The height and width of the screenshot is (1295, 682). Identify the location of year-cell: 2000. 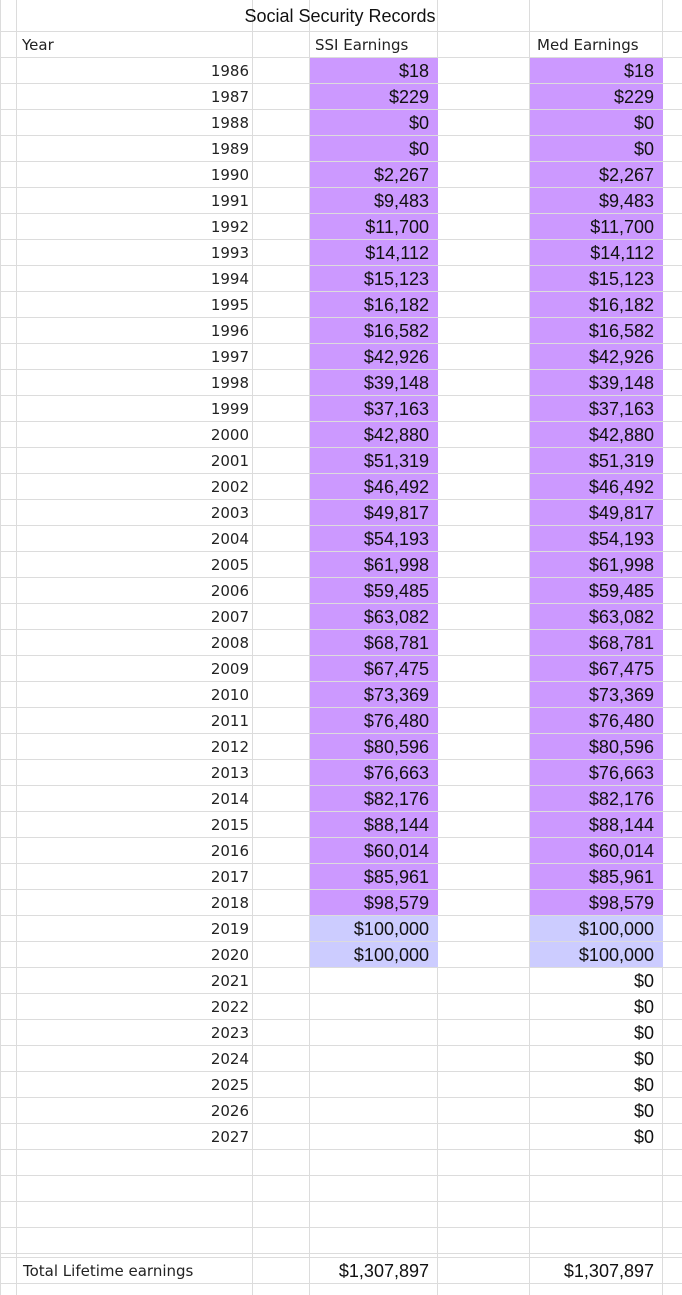
(229, 435).